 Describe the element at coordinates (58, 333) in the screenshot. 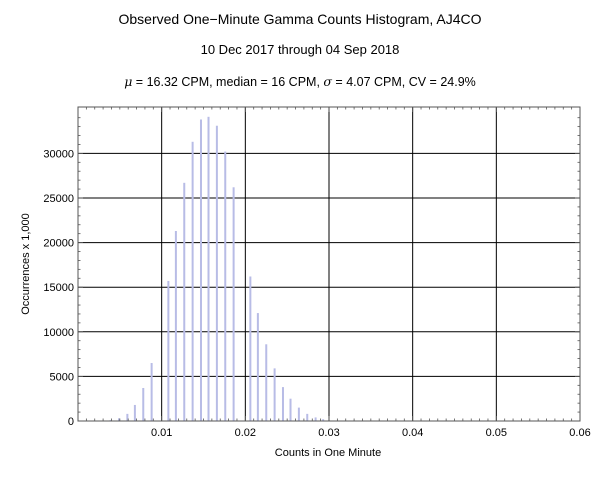

I see `y-tick-label: 10000` at that location.